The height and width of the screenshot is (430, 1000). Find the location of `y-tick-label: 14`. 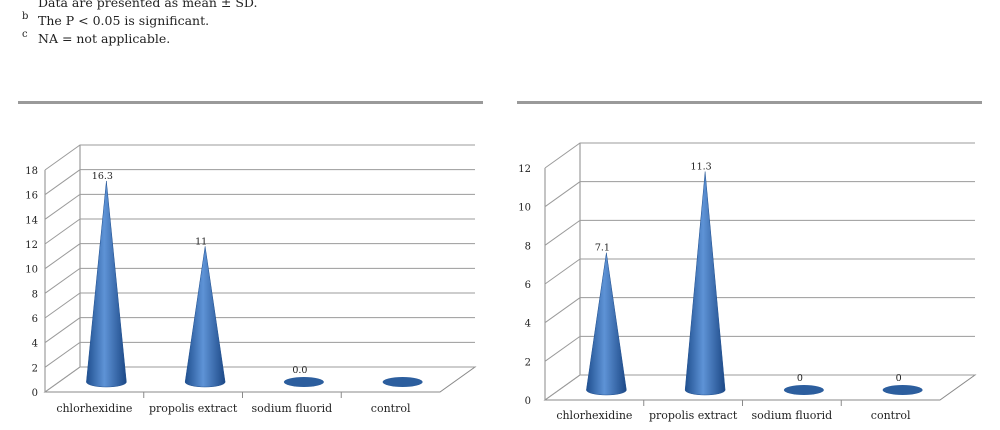

y-tick-label: 14 is located at coordinates (31, 220).